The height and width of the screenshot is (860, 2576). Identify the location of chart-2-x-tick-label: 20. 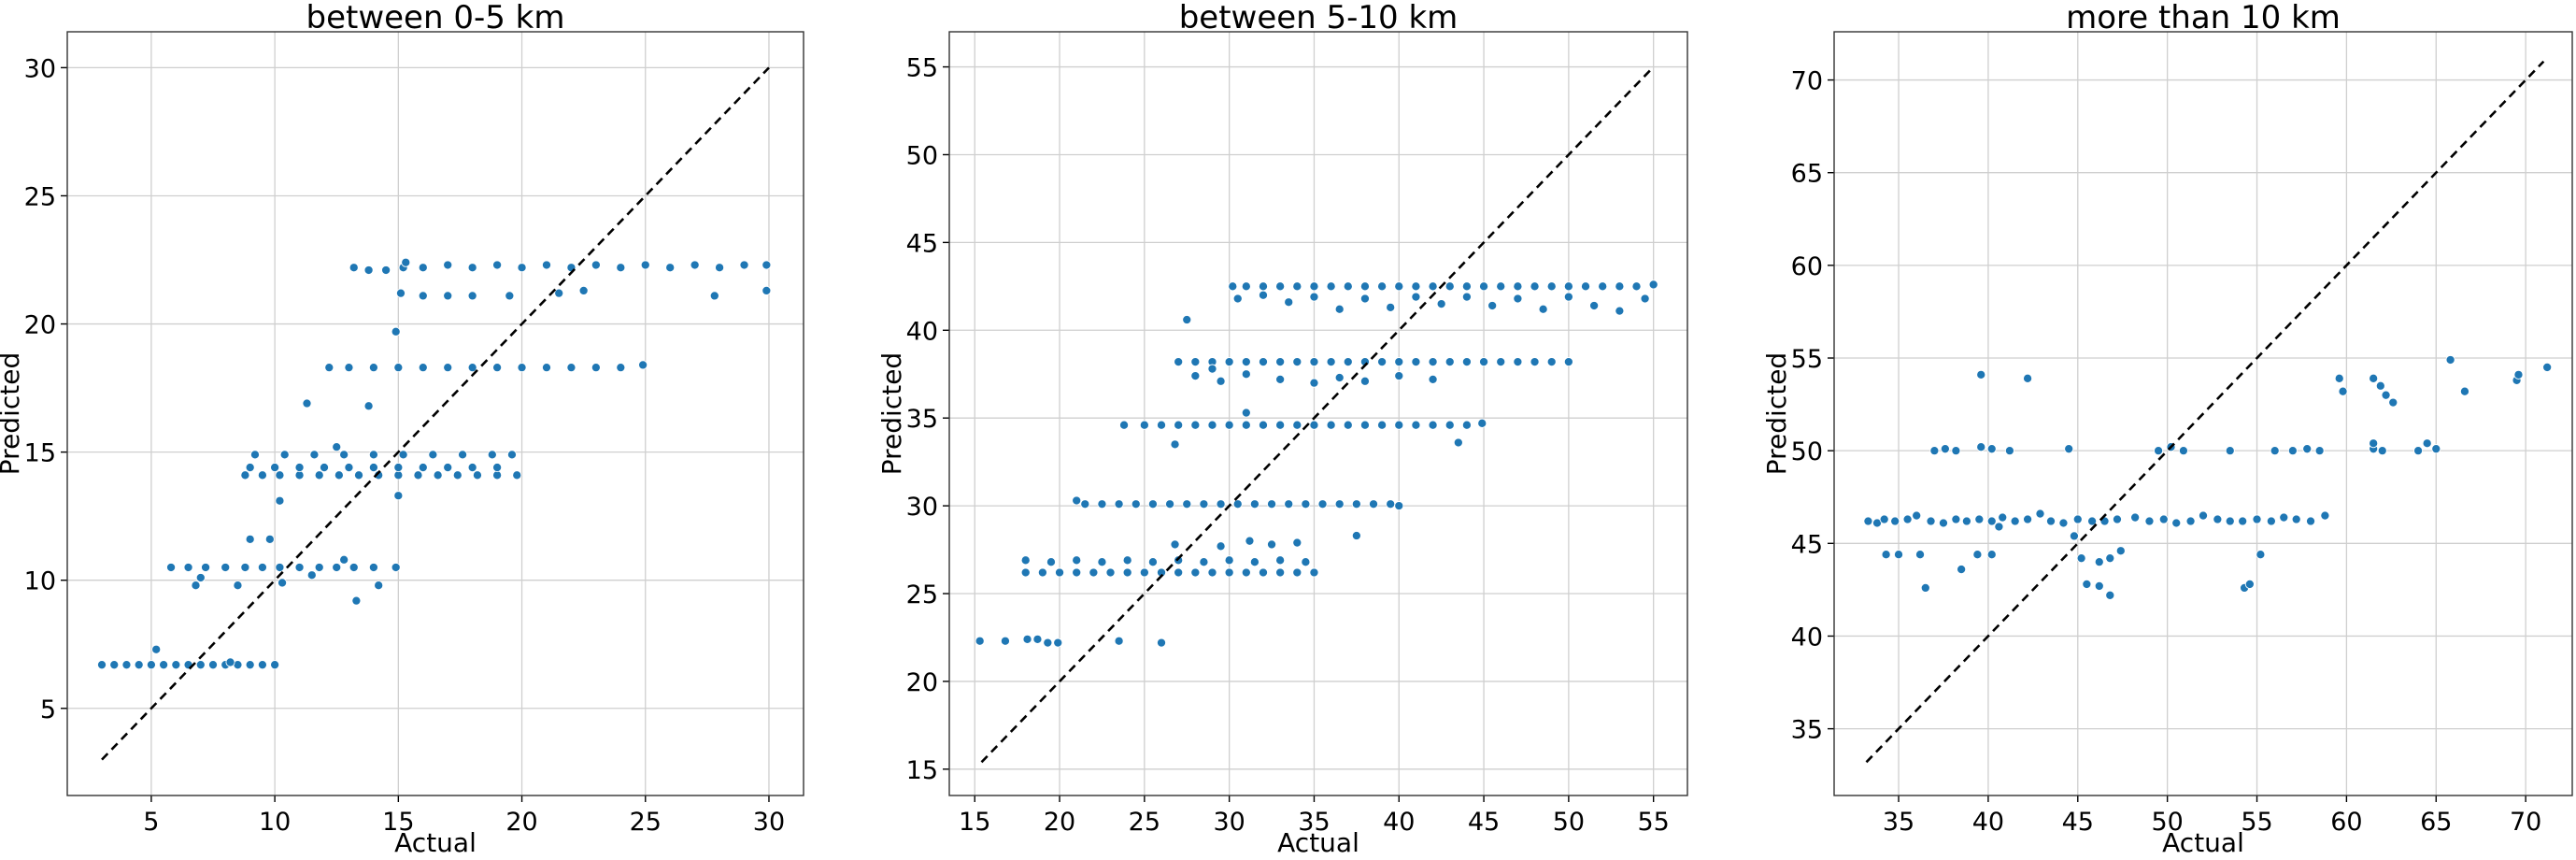
(1059, 822).